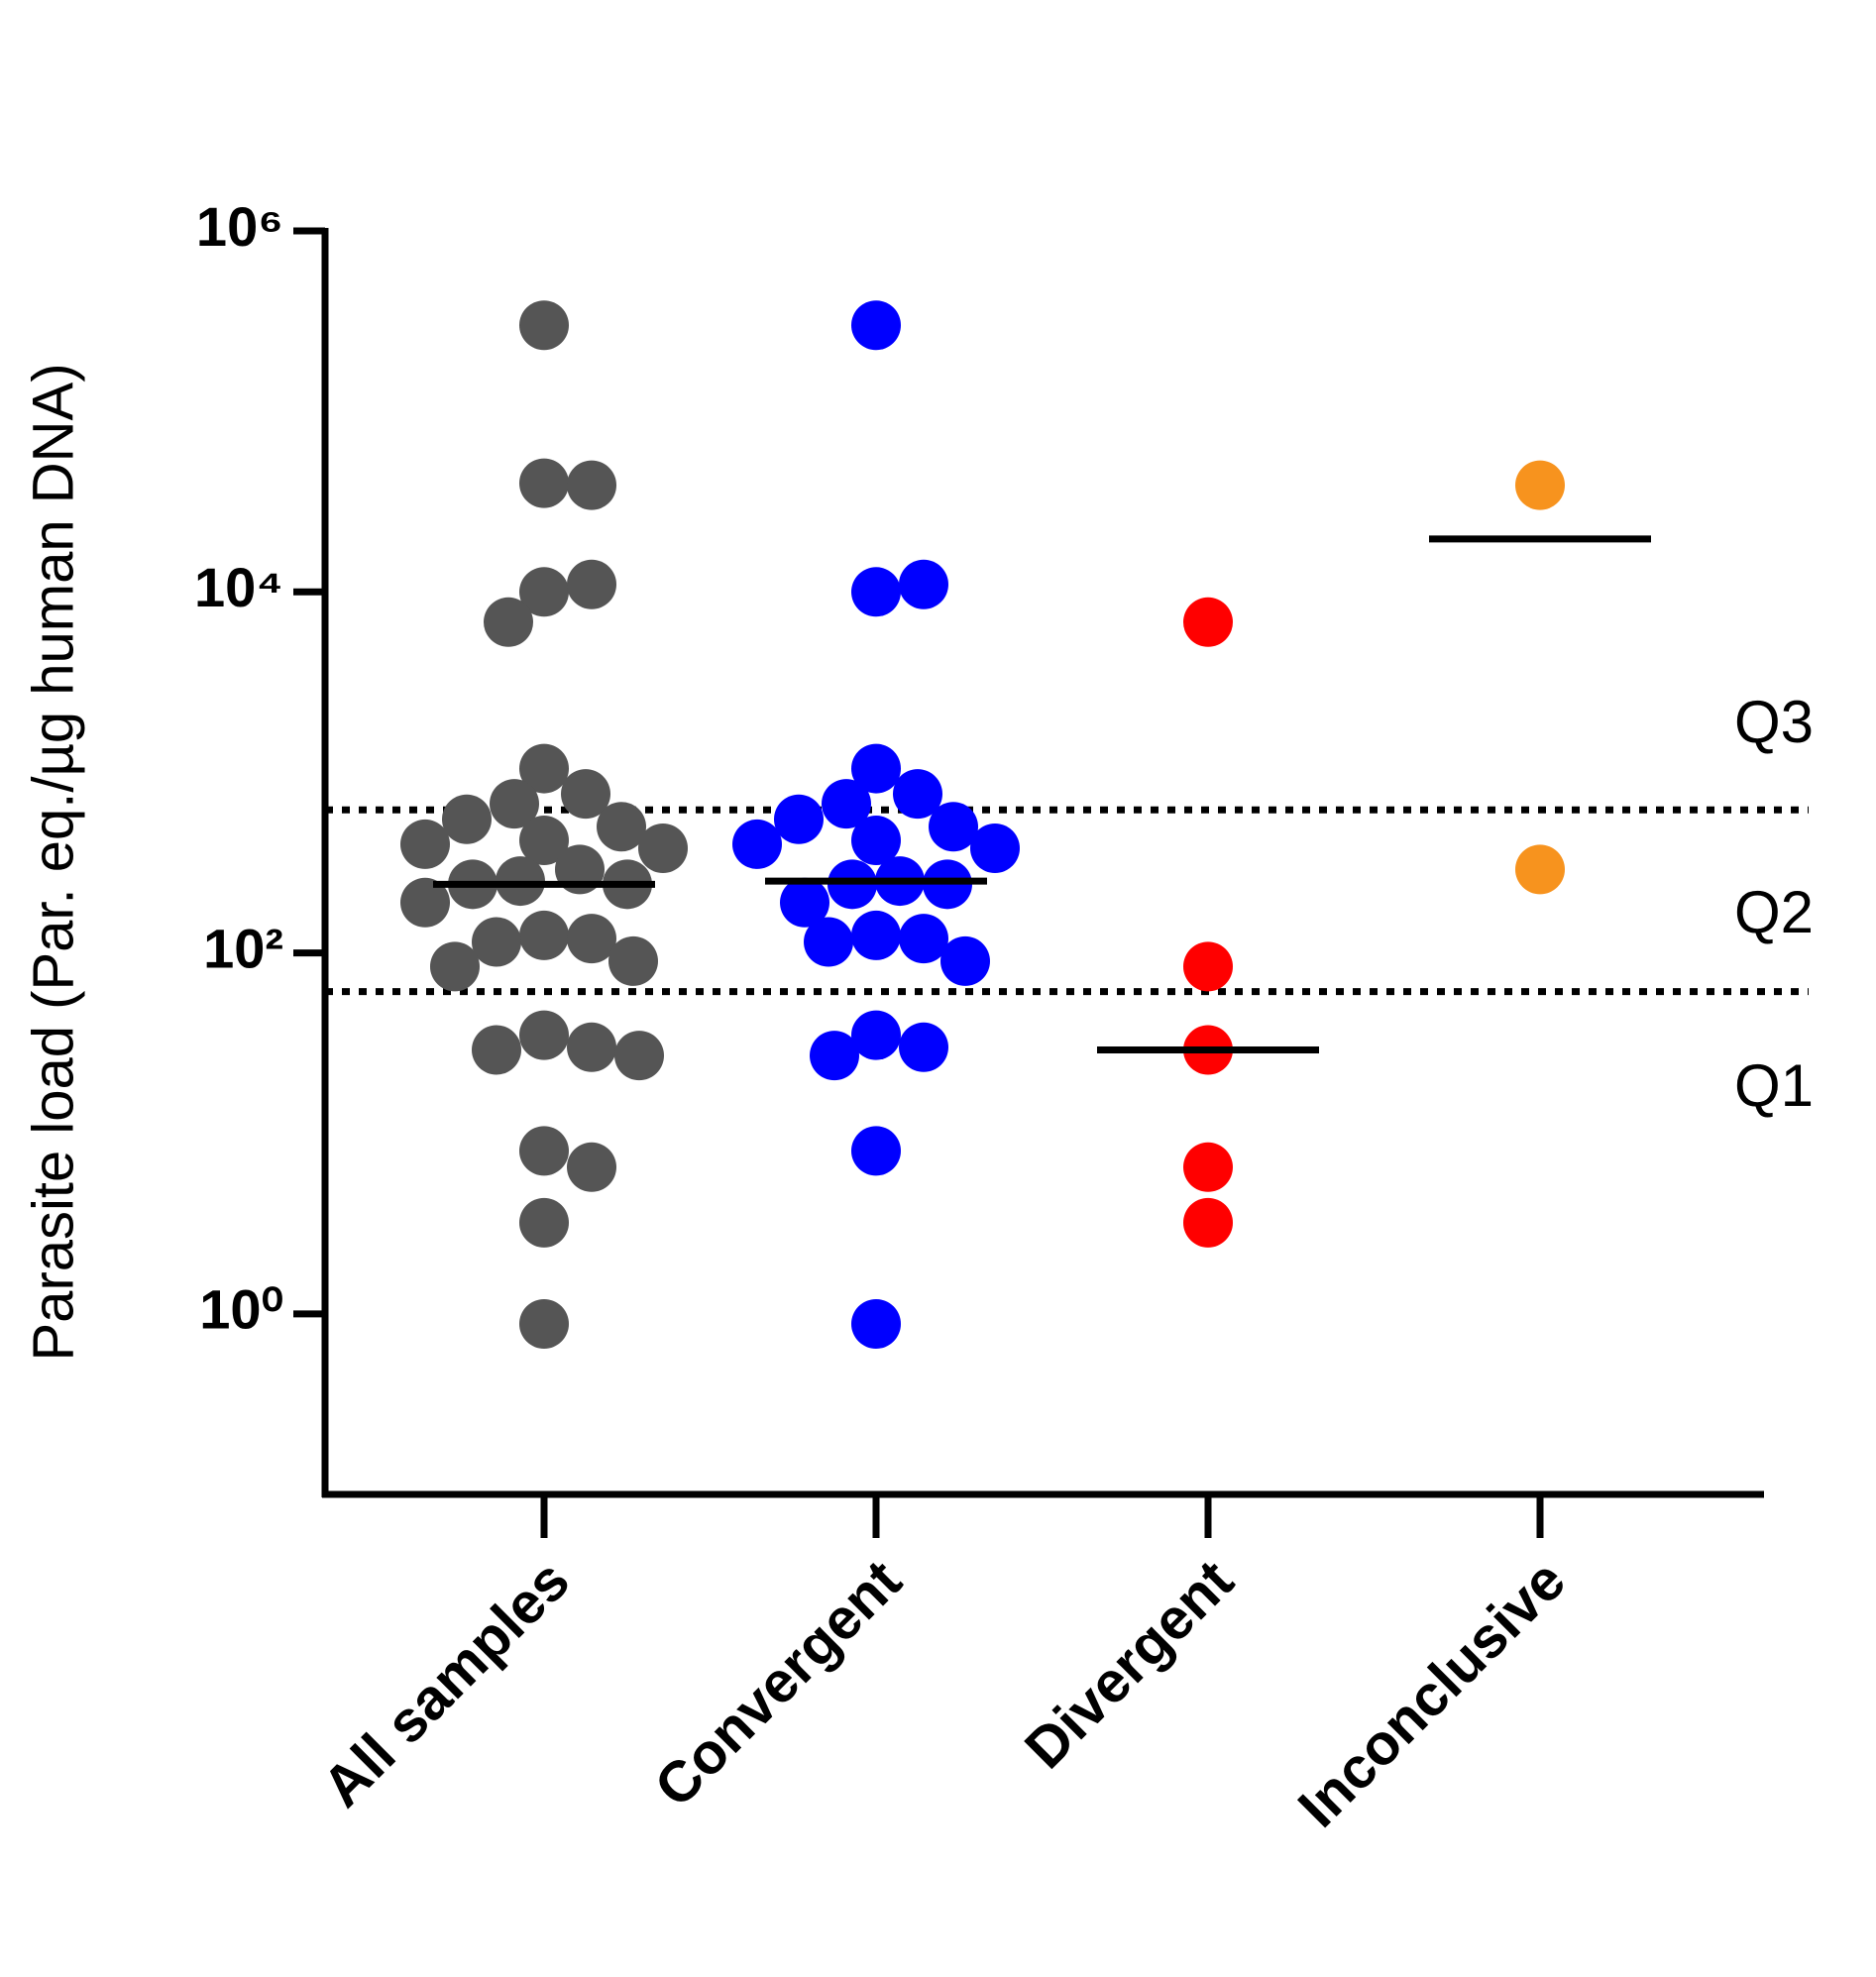 The height and width of the screenshot is (1977, 1876). Describe the element at coordinates (1774, 912) in the screenshot. I see `band-label: Q2` at that location.